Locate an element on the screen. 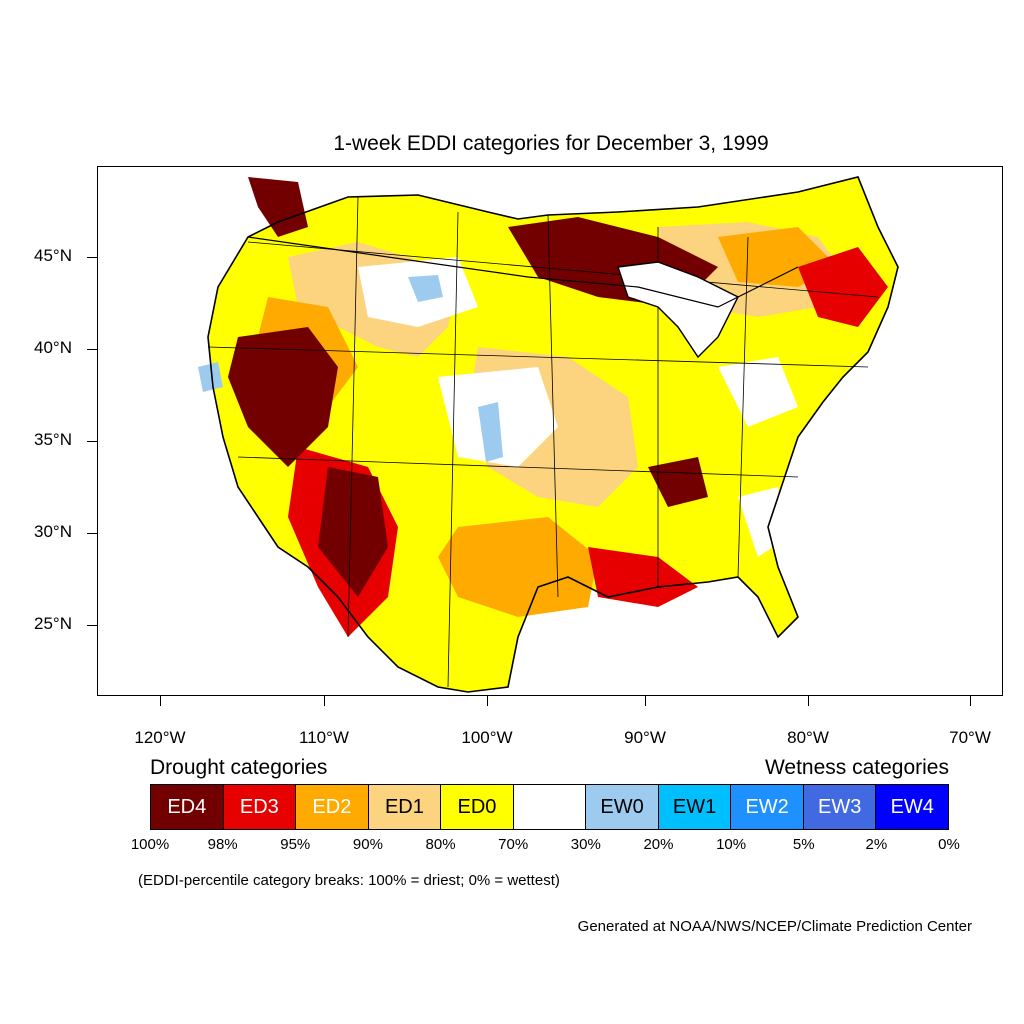 The image size is (1024, 1024). legend-cell-ew1: EW1 is located at coordinates (695, 807).